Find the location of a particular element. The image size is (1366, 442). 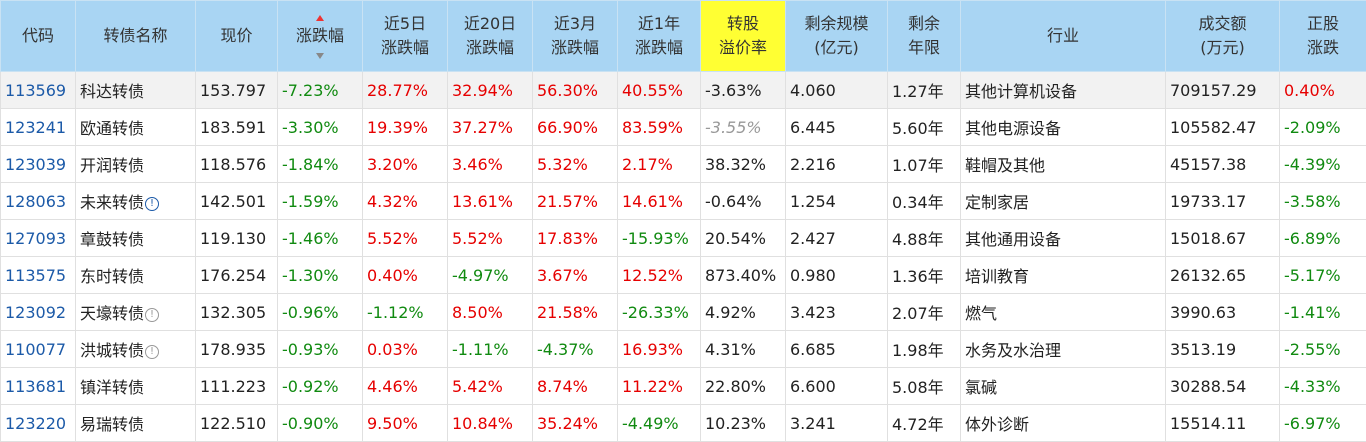

cell: 13.61% is located at coordinates (490, 201).